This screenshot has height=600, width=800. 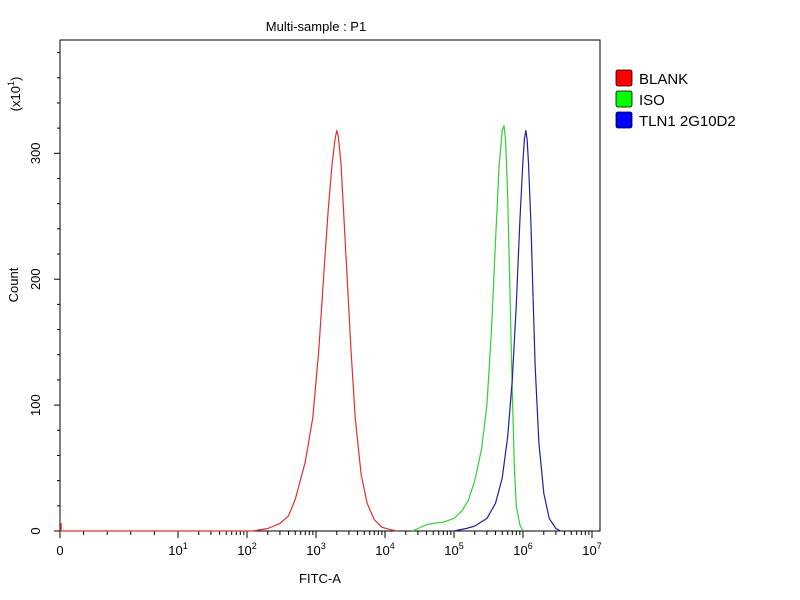 I want to click on legend: BLANK ISO TLN1 2G10D2, so click(x=675, y=99).